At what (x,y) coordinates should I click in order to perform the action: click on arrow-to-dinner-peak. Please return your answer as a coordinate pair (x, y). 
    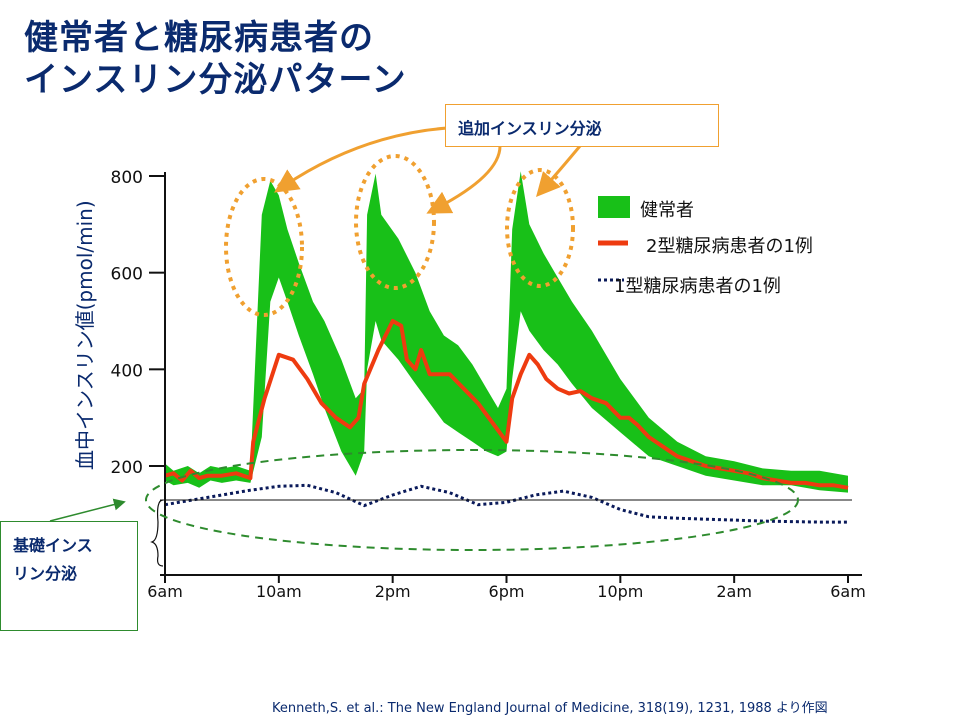
    Looking at the image, I should click on (559, 171).